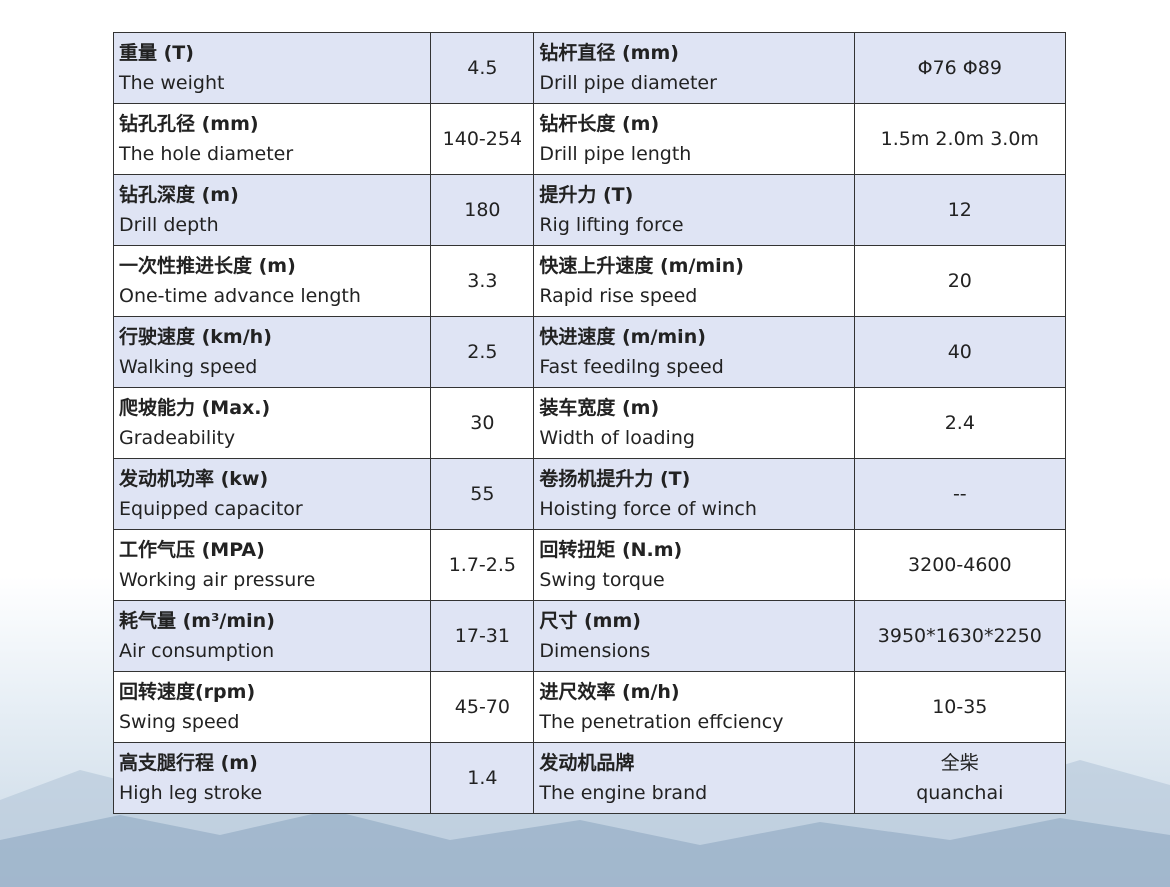 Image resolution: width=1170 pixels, height=887 pixels. Describe the element at coordinates (694, 778) in the screenshot. I see `label-cell: 发动机品牌 The engine brand` at that location.